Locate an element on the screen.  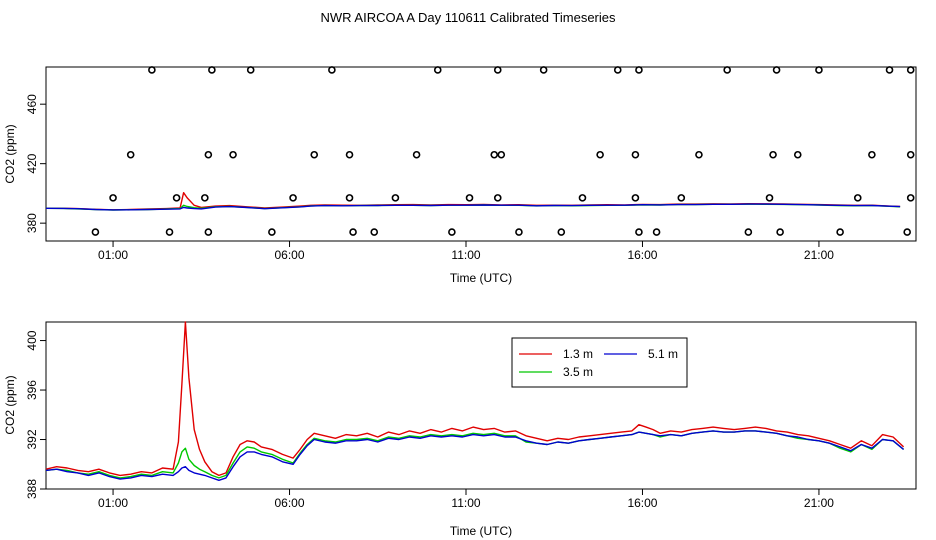
bottom-x-tick-label: 06:00 is located at coordinates (290, 503).